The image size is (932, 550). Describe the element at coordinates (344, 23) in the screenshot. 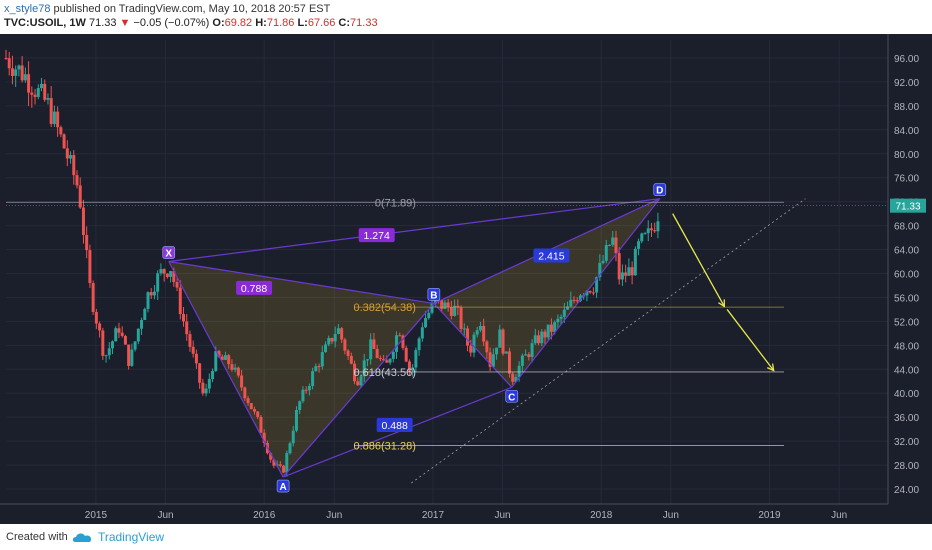

I see `close-label: C:` at that location.